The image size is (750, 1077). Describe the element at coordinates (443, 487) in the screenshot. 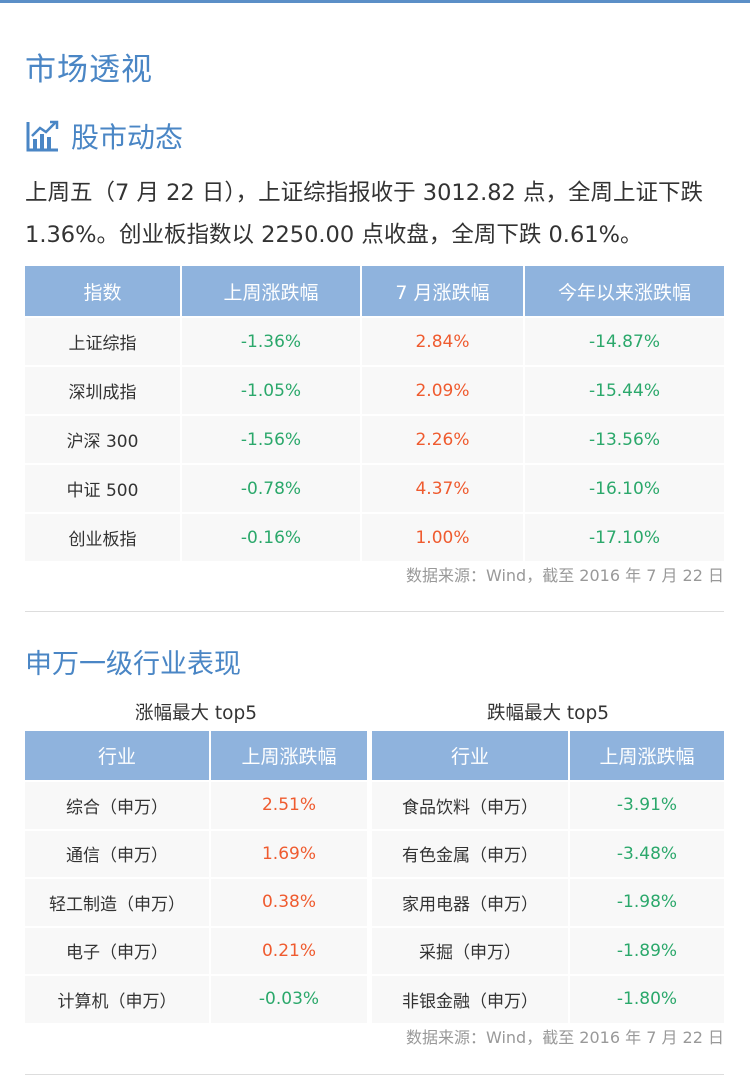

I see `month-change: 4.37%` at that location.